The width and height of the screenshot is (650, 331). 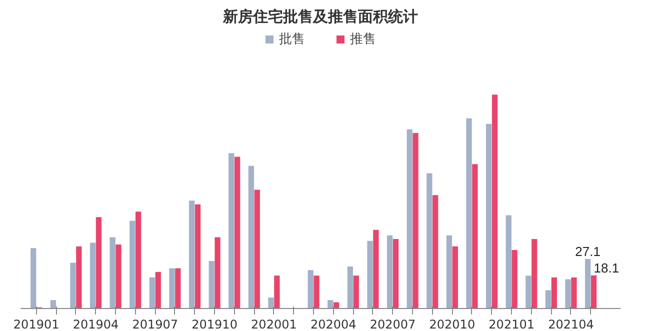 I want to click on x-tick-label: 202004, so click(x=333, y=324).